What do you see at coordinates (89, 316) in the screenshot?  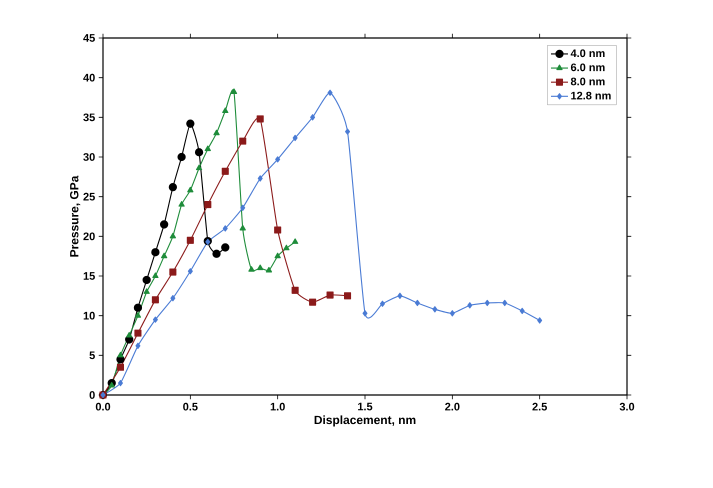 I see `y-tick-label: 10` at bounding box center [89, 316].